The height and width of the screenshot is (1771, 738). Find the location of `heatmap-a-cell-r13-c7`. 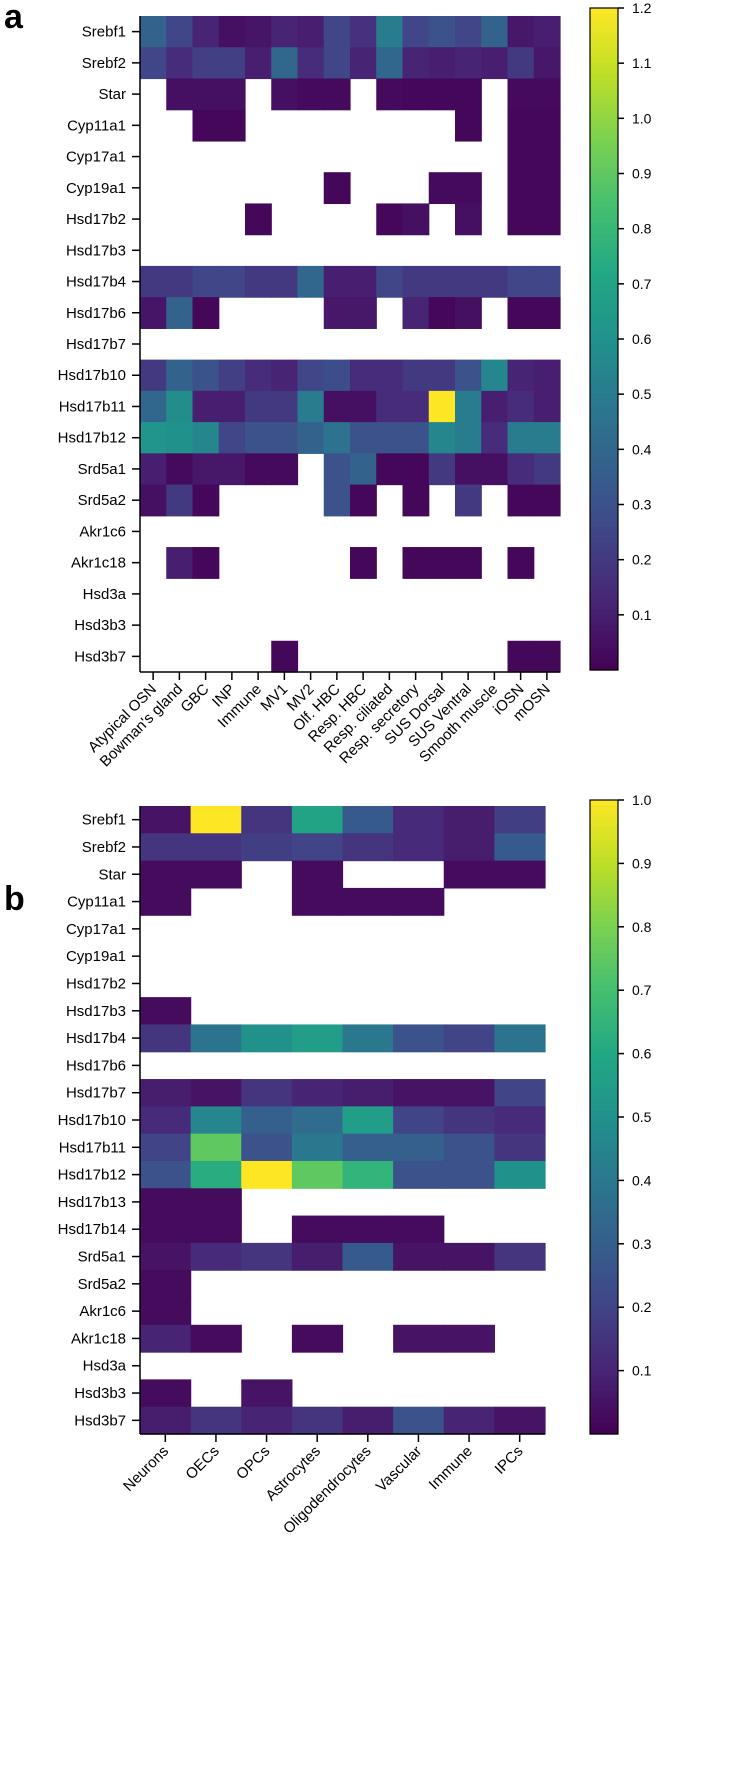

heatmap-a-cell-r13-c7 is located at coordinates (337, 438).